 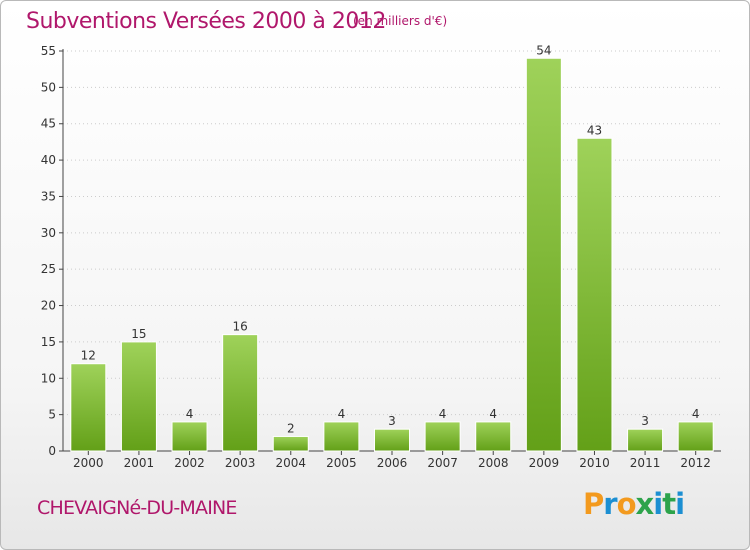 I want to click on y-tick-label: 55, so click(x=48, y=51).